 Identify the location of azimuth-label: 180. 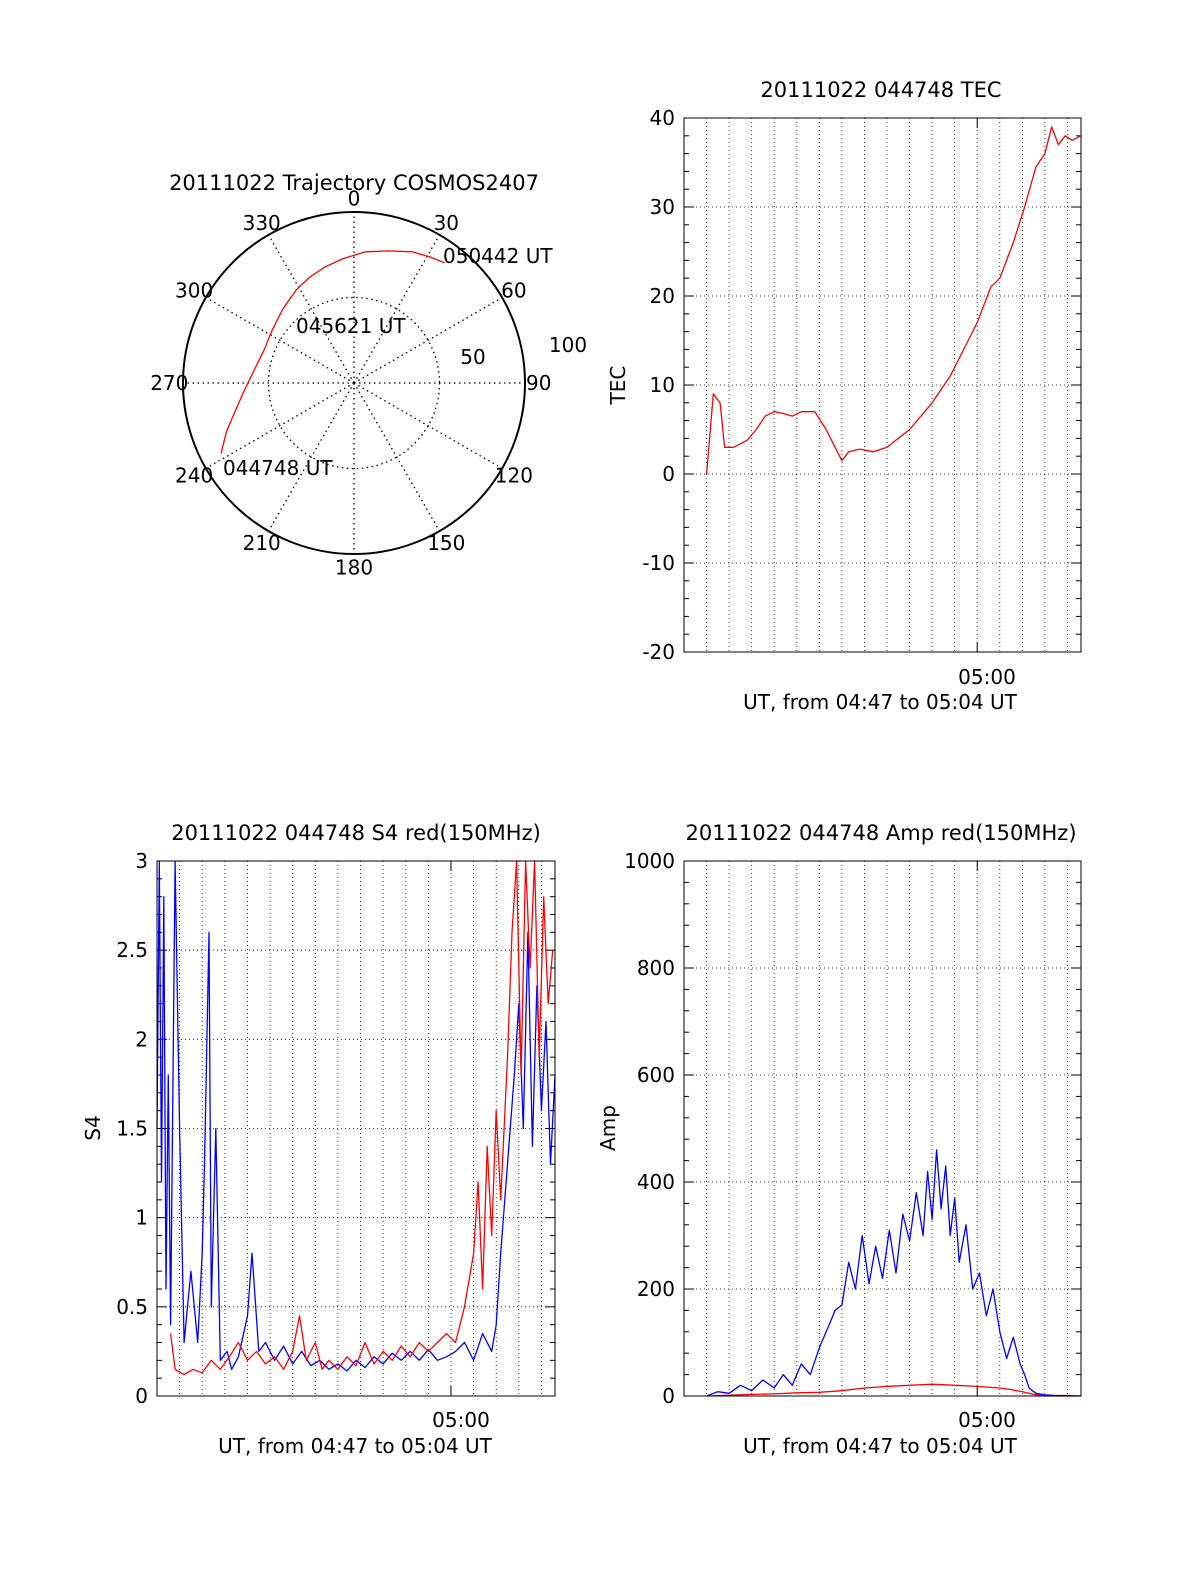
(354, 568).